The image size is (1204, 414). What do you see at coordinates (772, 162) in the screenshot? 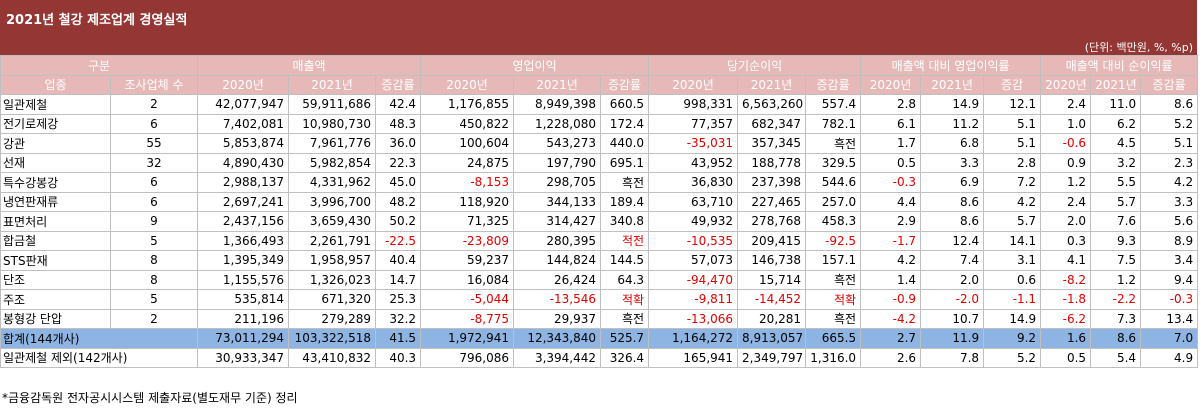
I see `cell: 188,778` at bounding box center [772, 162].